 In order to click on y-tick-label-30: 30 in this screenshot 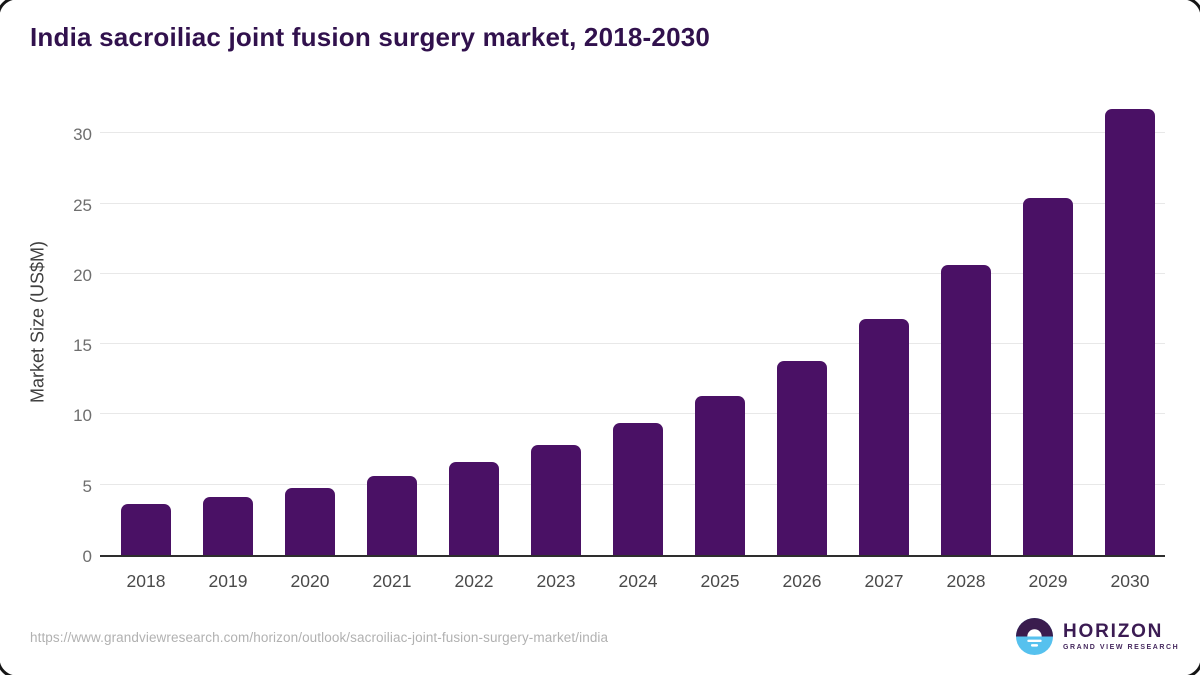, I will do `click(82, 135)`.